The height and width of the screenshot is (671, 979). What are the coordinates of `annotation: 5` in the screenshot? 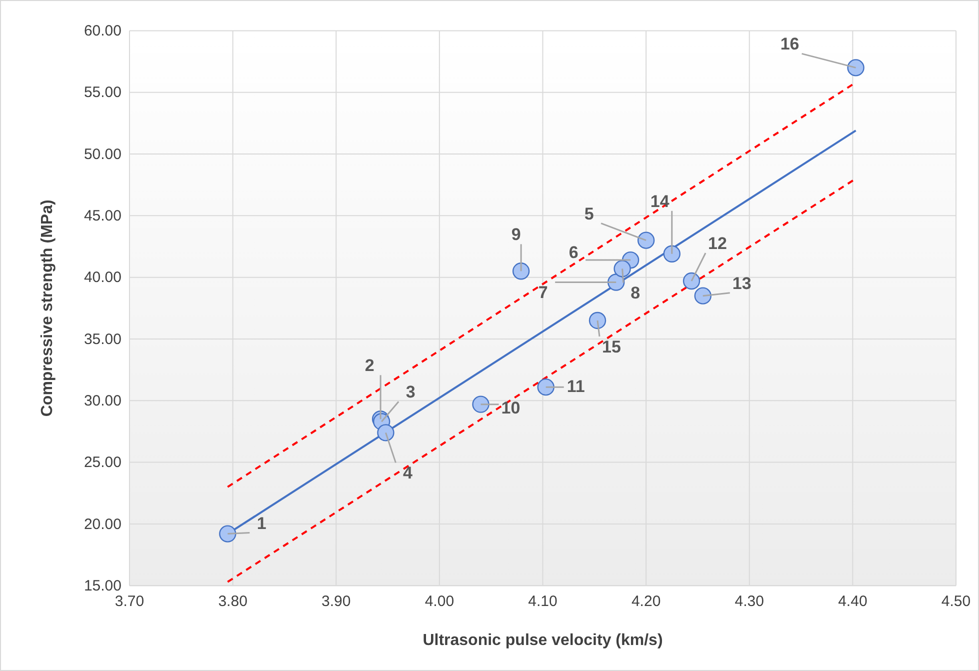 It's located at (589, 214).